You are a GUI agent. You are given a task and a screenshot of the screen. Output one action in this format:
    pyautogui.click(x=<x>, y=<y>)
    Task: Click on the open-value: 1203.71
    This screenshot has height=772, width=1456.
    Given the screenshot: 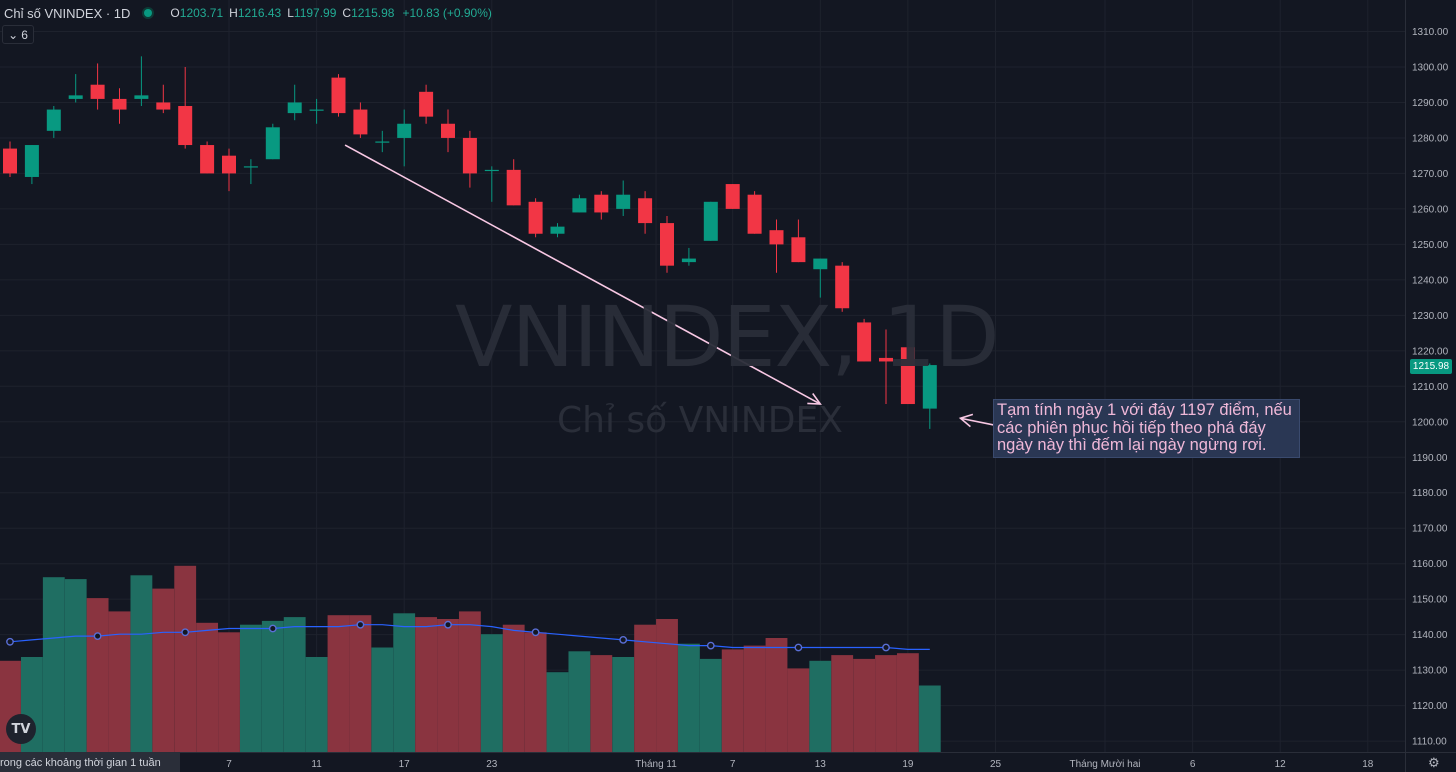 What is the action you would take?
    pyautogui.click(x=201, y=13)
    